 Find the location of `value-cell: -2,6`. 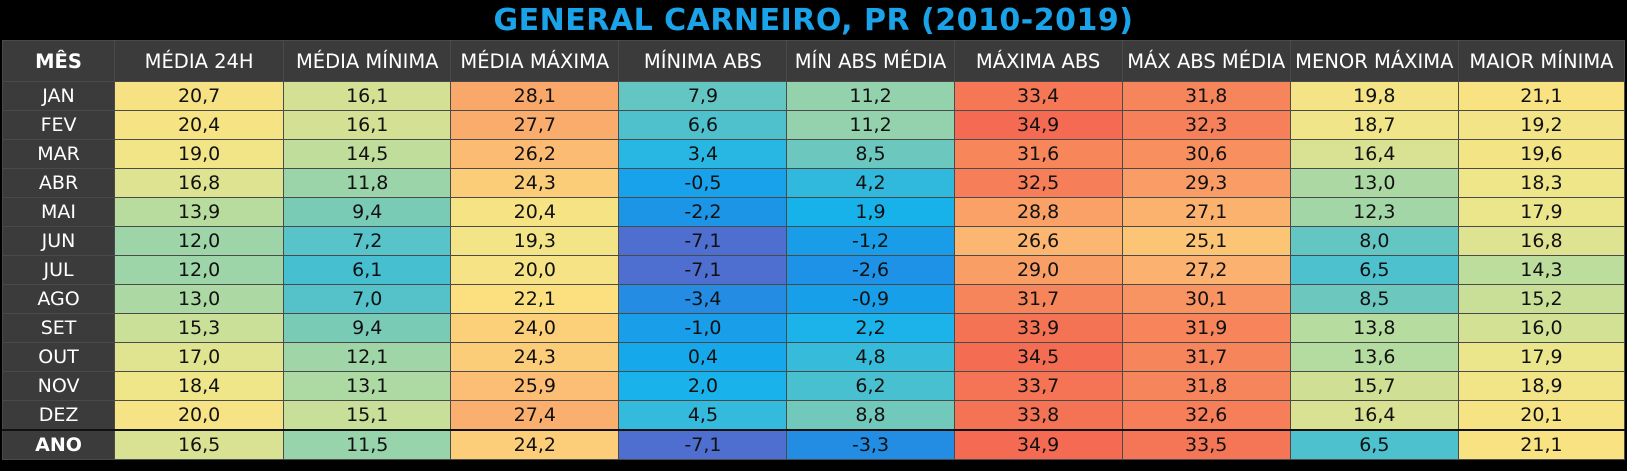

value-cell: -2,6 is located at coordinates (870, 270).